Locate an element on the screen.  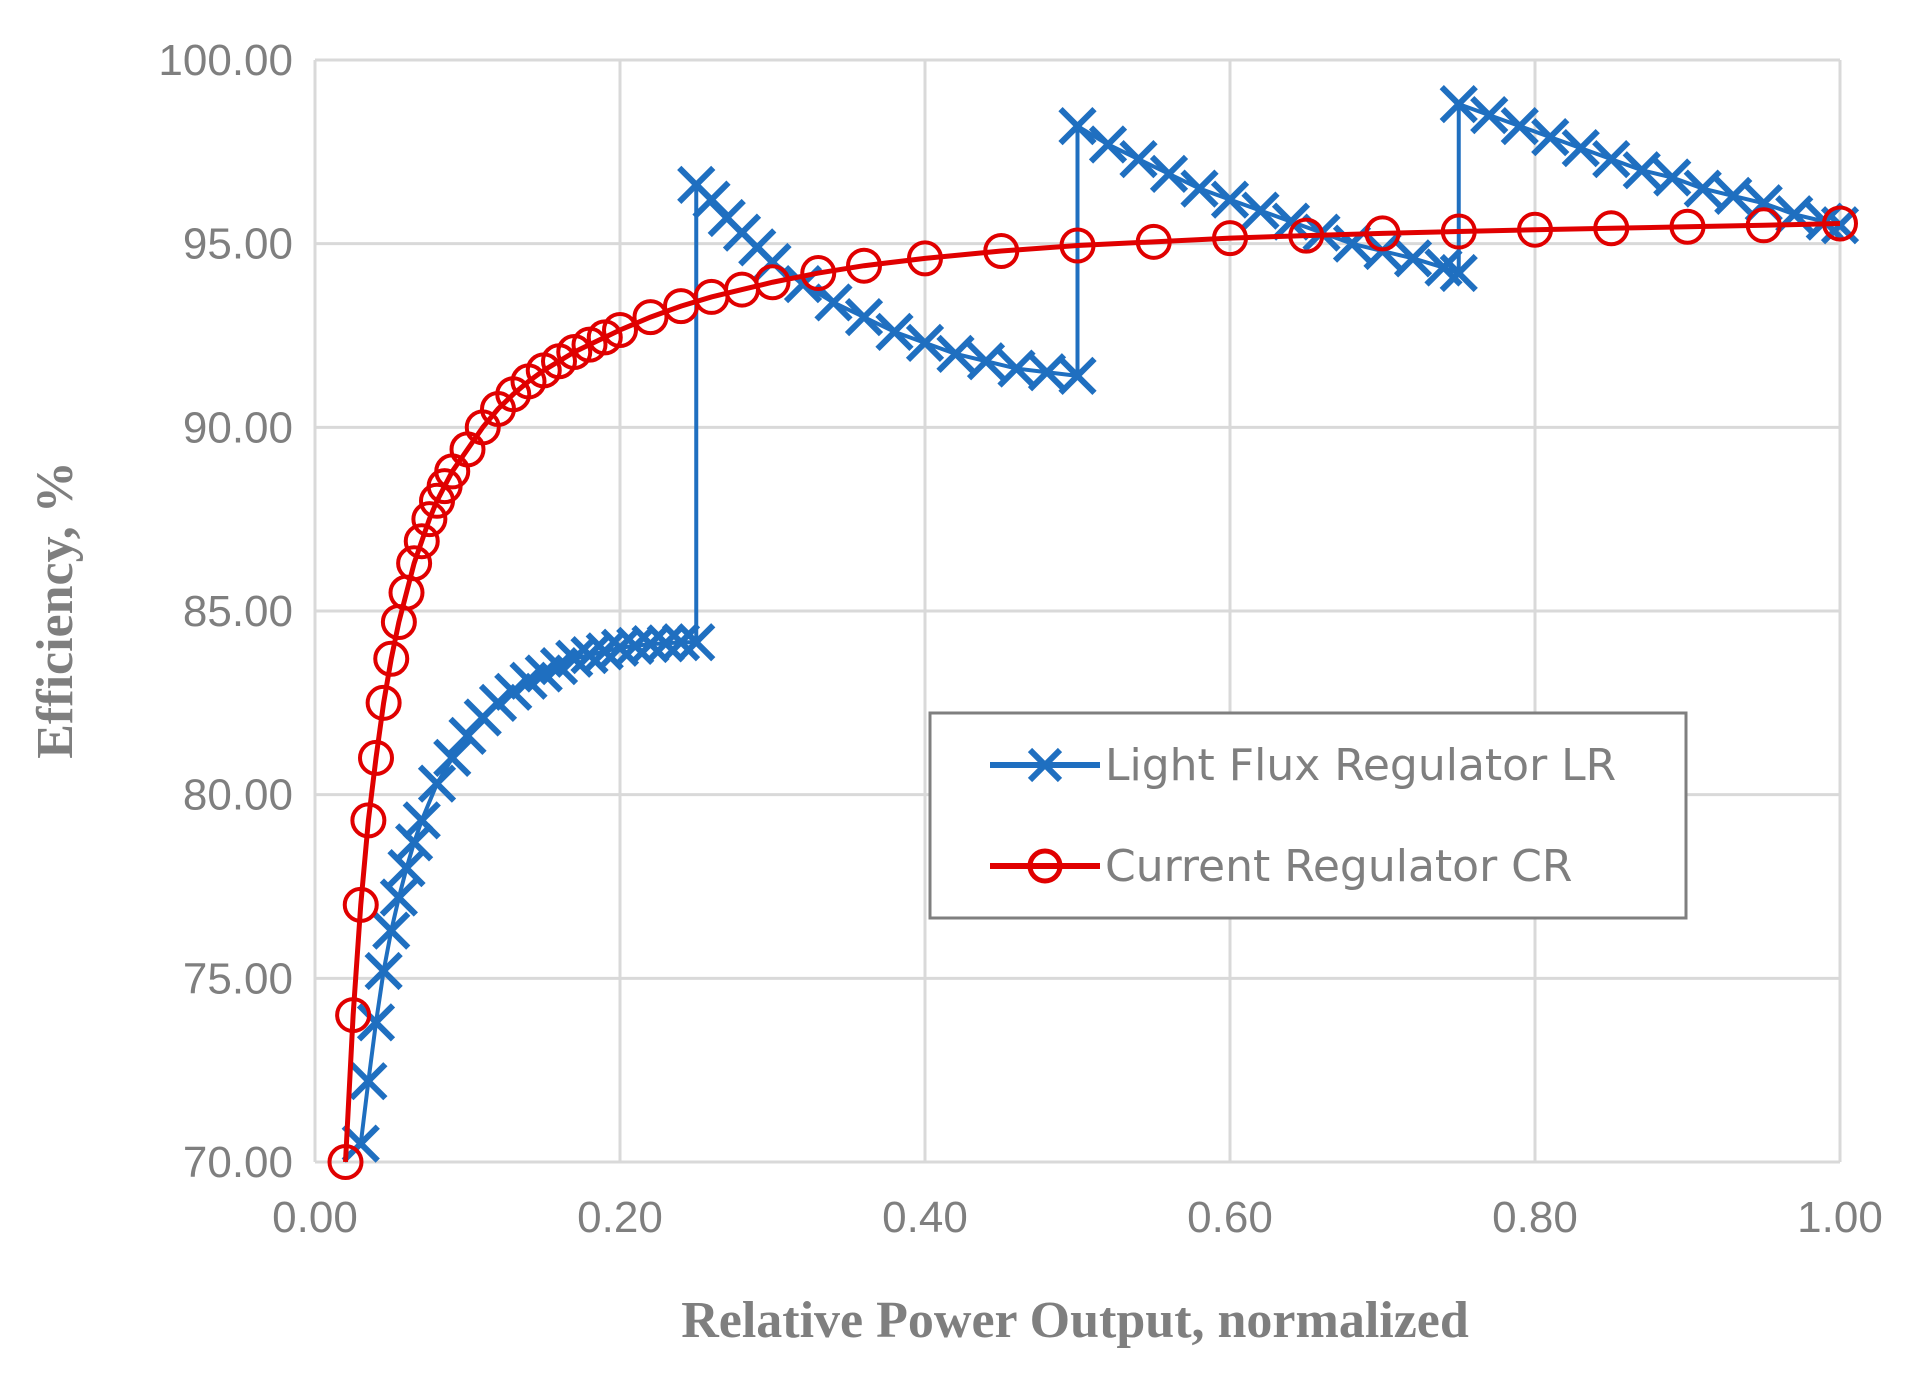
legend-marker-lr is located at coordinates (1045, 765).